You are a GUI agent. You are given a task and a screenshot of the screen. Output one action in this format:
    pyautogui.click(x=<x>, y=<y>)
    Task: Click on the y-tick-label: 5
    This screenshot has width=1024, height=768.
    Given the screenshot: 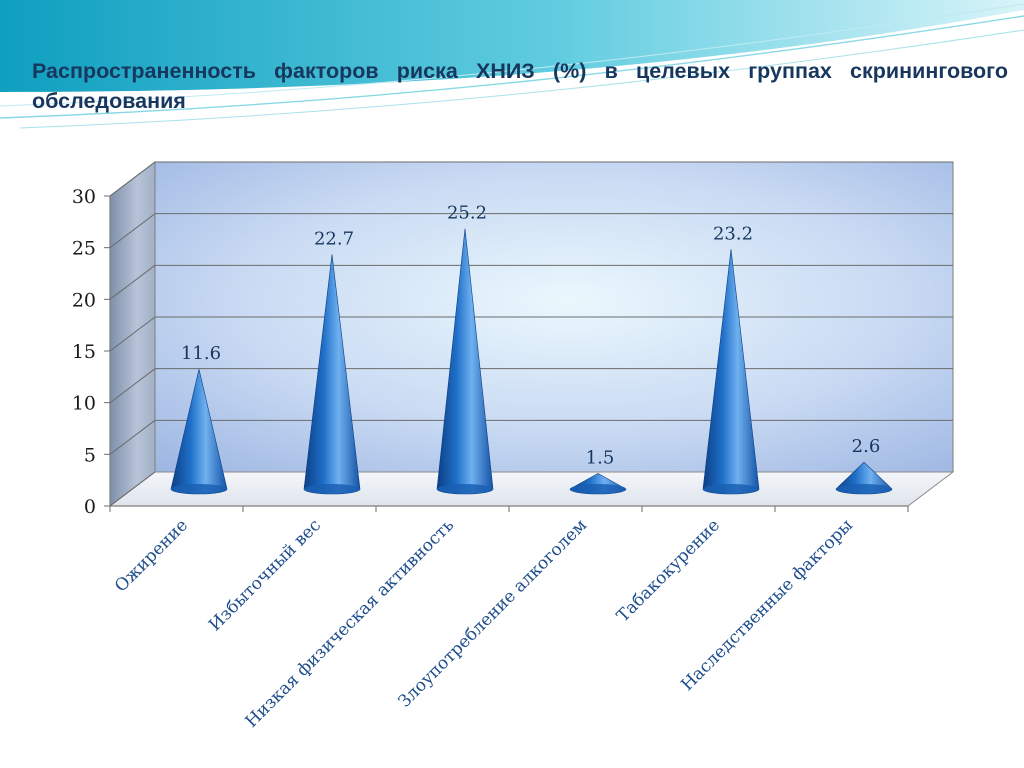 What is the action you would take?
    pyautogui.click(x=90, y=455)
    